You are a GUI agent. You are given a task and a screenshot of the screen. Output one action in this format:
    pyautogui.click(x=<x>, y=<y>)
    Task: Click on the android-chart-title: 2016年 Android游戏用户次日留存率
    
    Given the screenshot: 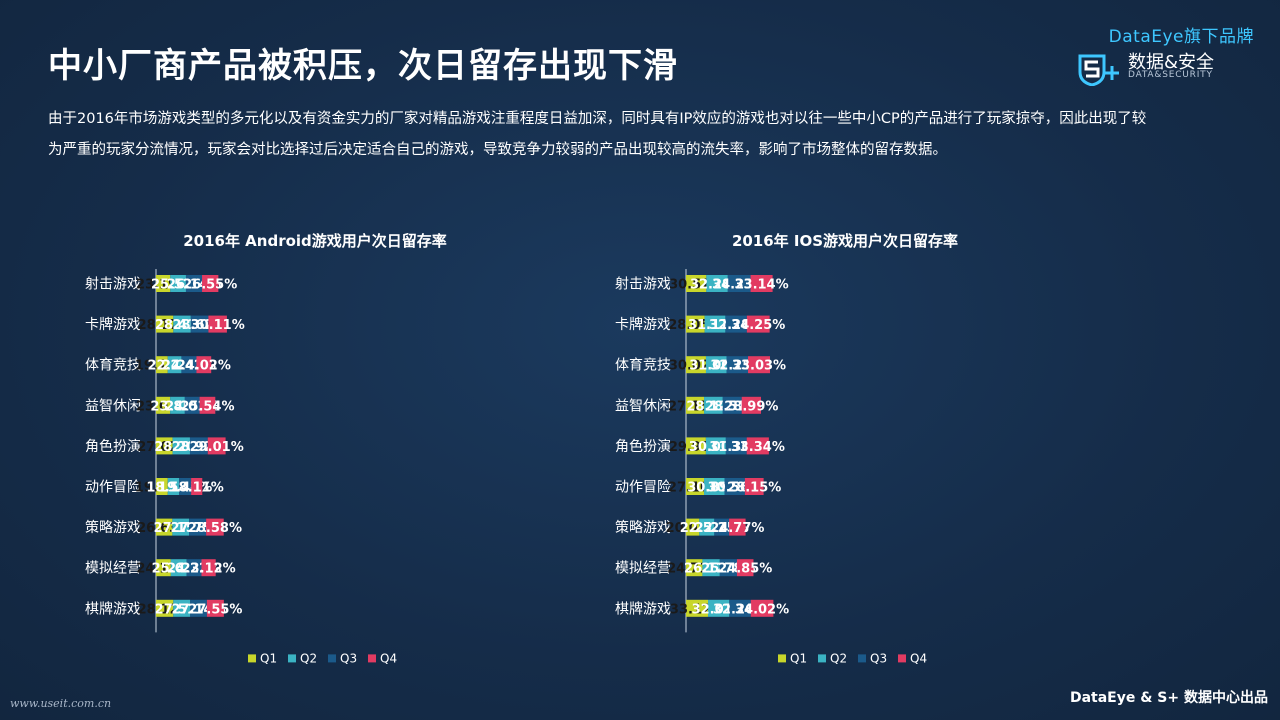 What is the action you would take?
    pyautogui.click(x=315, y=241)
    